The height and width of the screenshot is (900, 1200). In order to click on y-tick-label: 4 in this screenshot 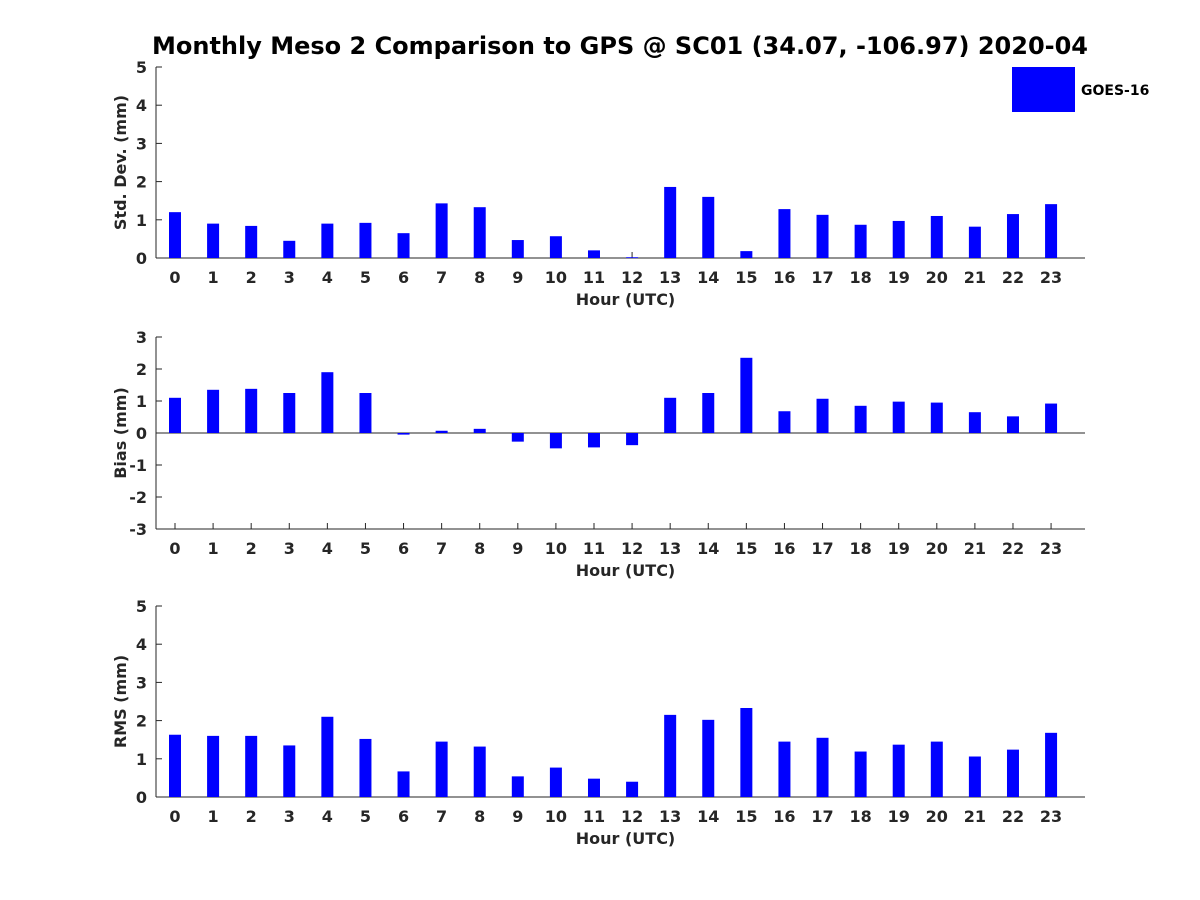, I will do `click(141, 644)`.